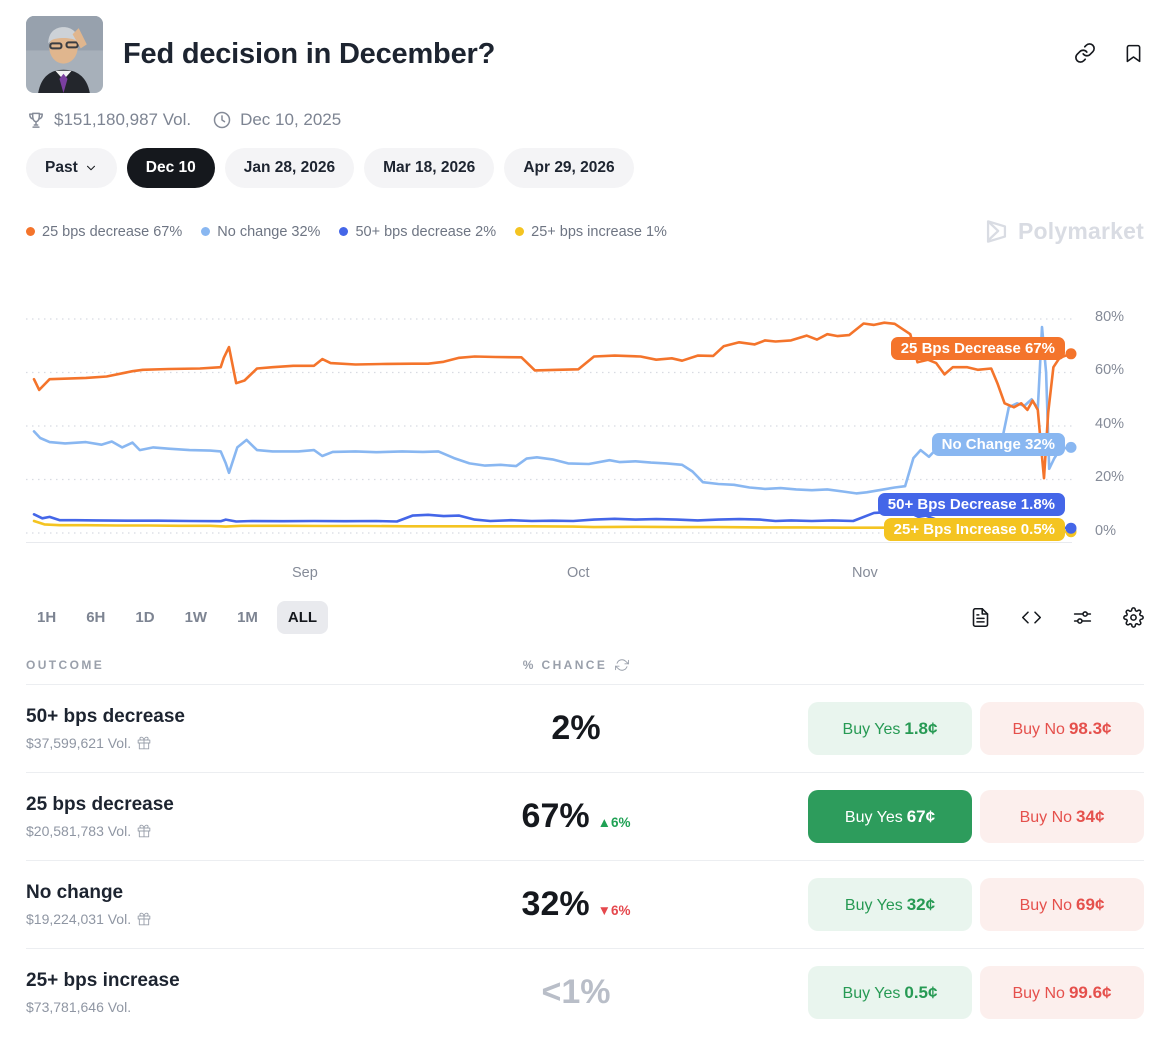 The image size is (1170, 1050). I want to click on tab-label: Dec 10, so click(170, 167).